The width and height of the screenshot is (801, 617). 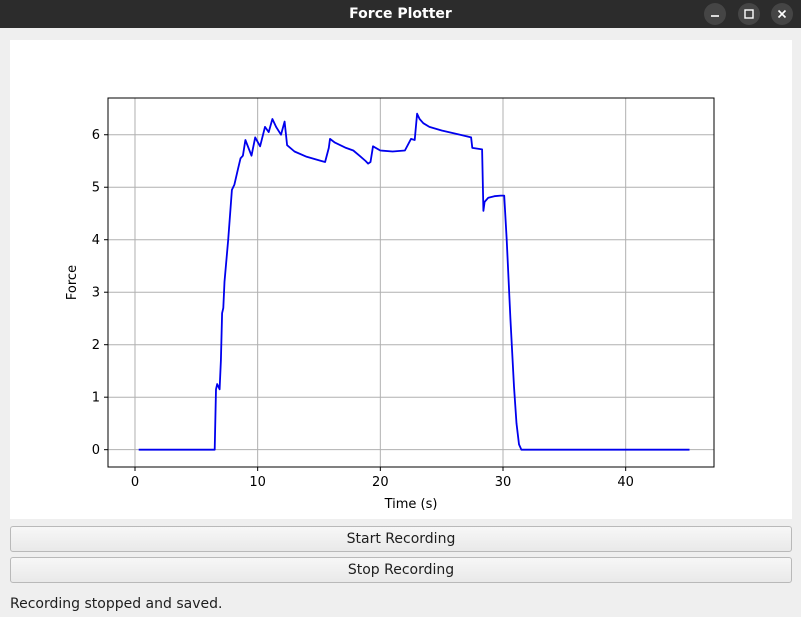 I want to click on stop-recording-button: Stop Recording, so click(x=401, y=570).